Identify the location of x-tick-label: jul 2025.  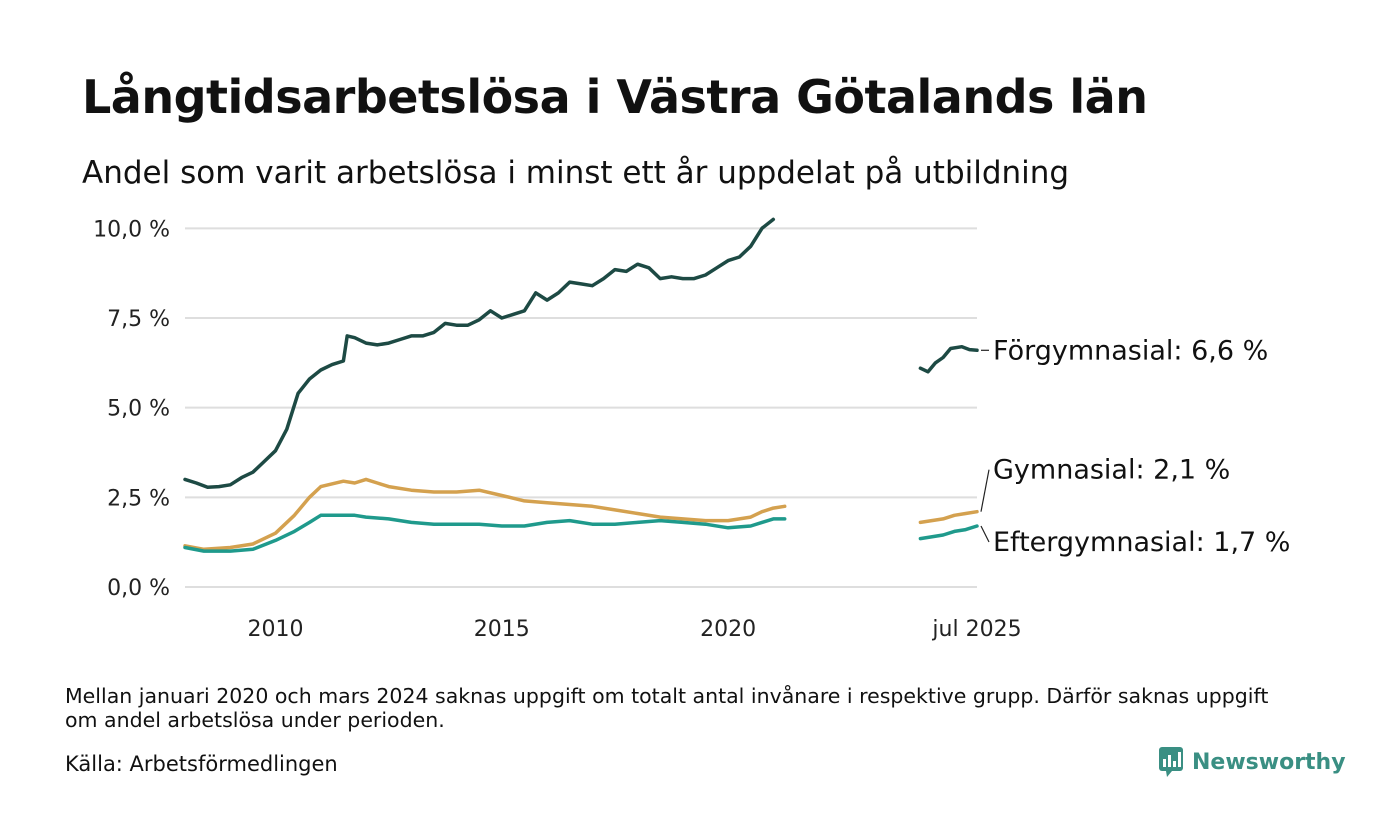
(976, 629).